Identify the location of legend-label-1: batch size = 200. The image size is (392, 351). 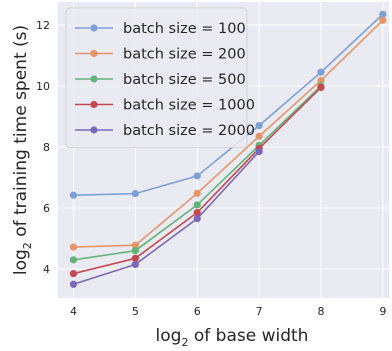
(184, 55).